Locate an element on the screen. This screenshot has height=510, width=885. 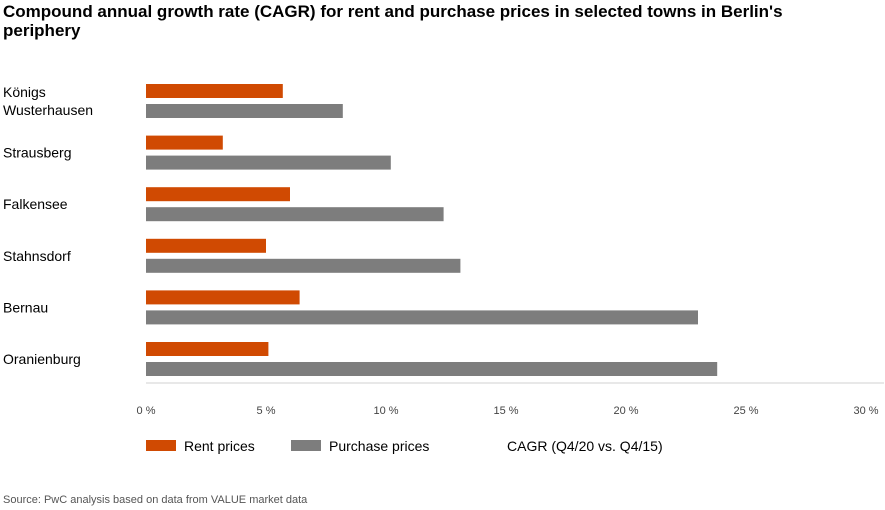
category-label-line: Bernau is located at coordinates (25, 307).